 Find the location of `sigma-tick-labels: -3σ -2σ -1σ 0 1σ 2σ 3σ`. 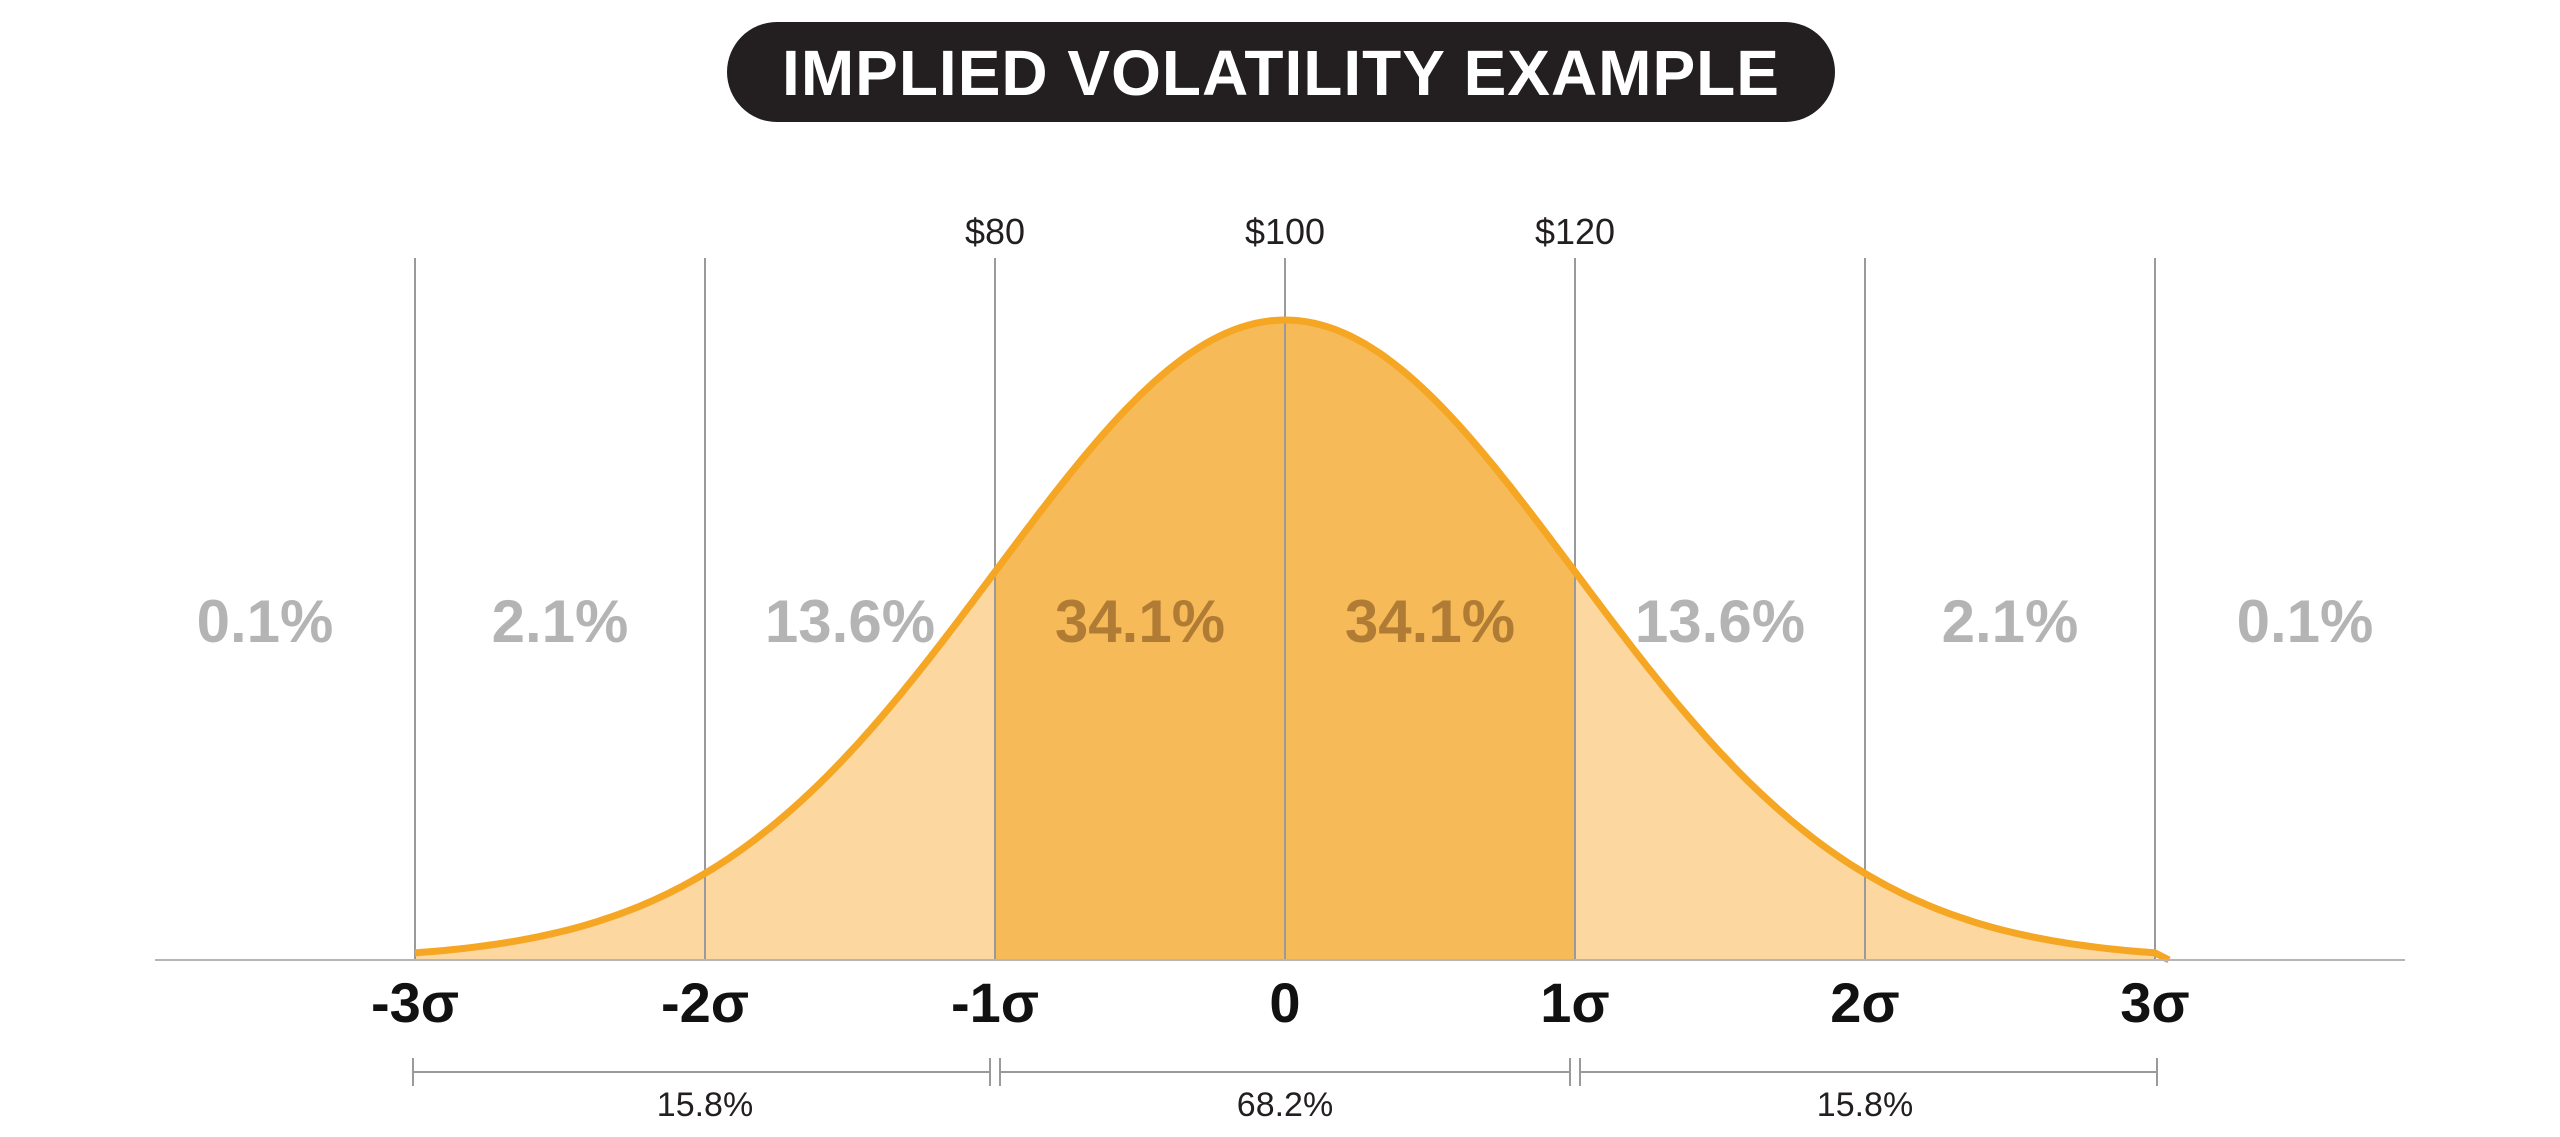

sigma-tick-labels: -3σ -2σ -1σ 0 1σ 2σ 3σ is located at coordinates (1280, 1002).